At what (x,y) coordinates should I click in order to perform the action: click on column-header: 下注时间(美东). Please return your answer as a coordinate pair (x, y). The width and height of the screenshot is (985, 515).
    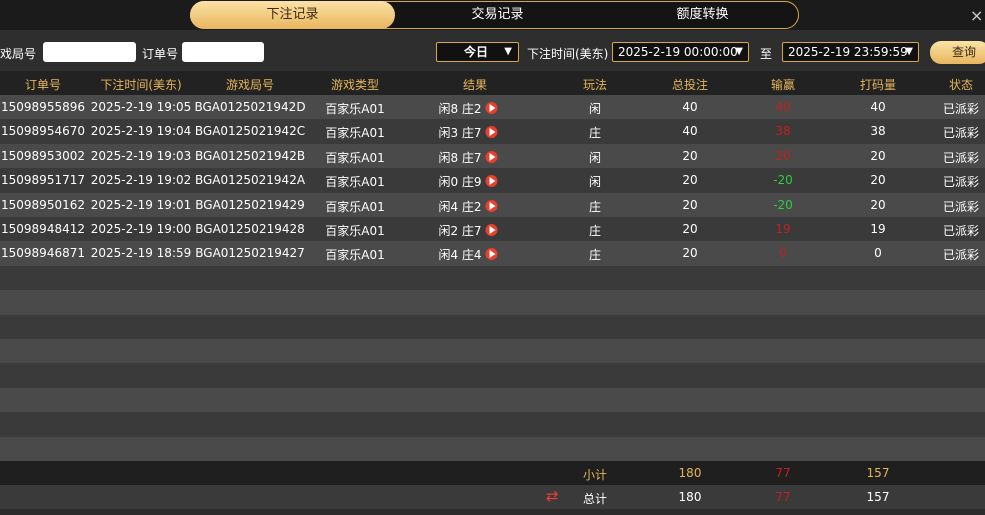
    Looking at the image, I should click on (141, 85).